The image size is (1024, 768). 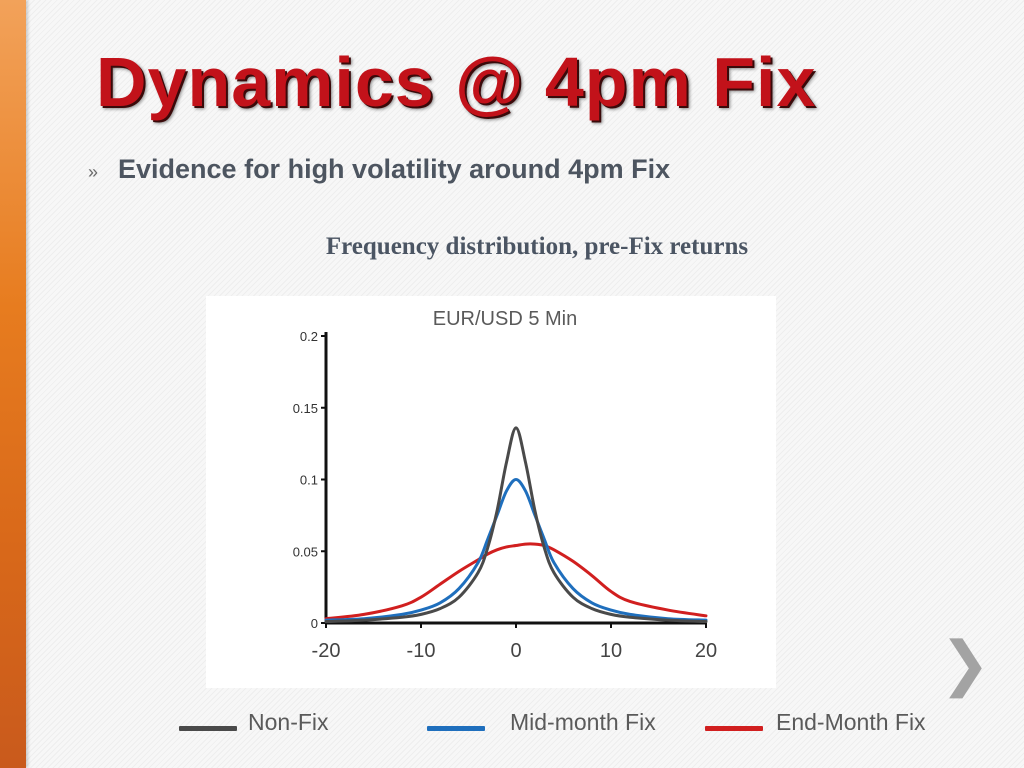 I want to click on y-tick-label: 0.05, so click(x=305, y=551).